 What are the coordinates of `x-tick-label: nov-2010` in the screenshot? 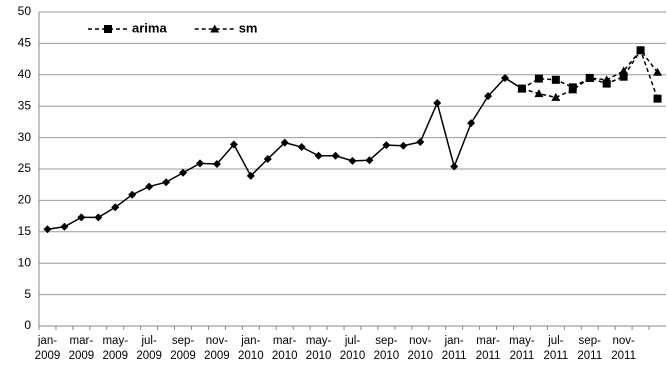 It's located at (420, 348).